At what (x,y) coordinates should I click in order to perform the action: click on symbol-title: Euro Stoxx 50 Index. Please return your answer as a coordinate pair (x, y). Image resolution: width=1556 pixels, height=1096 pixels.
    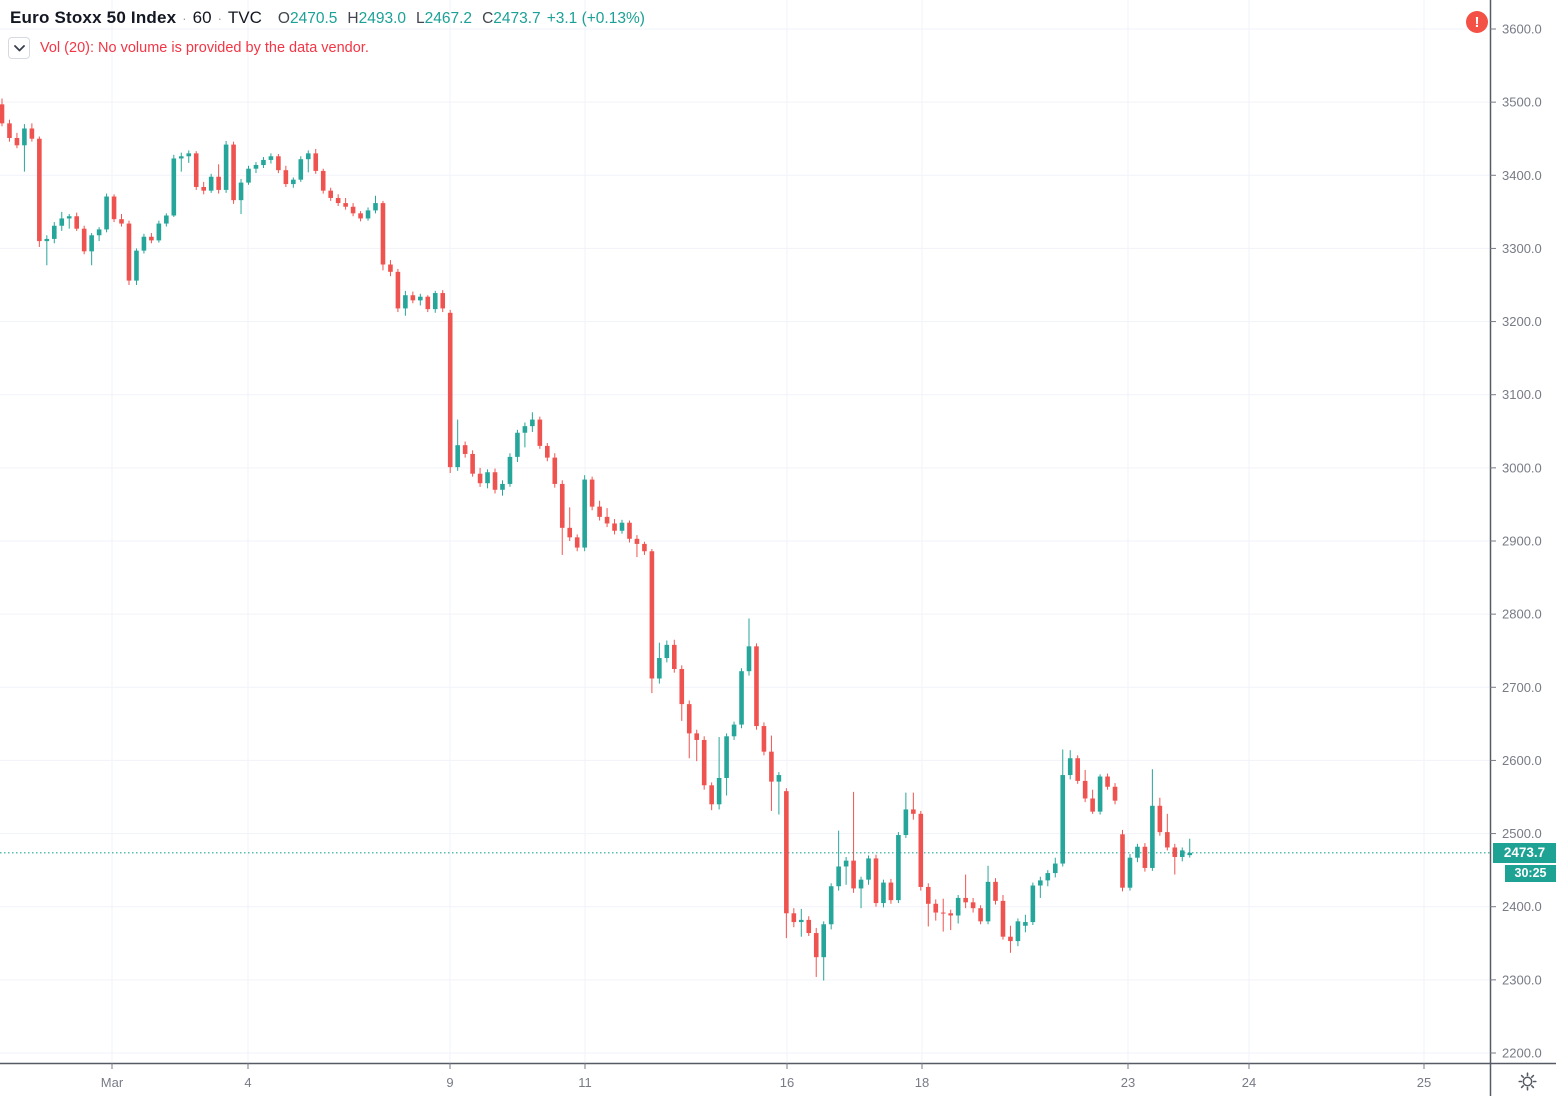
    Looking at the image, I should click on (93, 17).